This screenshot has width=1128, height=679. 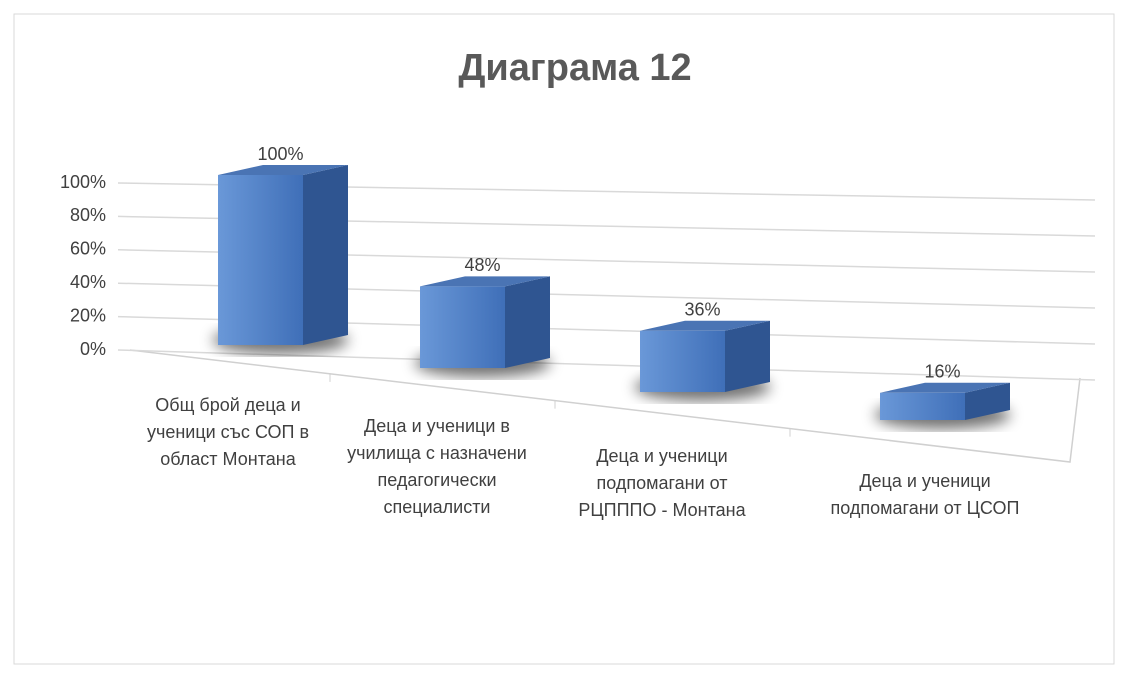 What do you see at coordinates (606, 365) in the screenshot?
I see `grid-line` at bounding box center [606, 365].